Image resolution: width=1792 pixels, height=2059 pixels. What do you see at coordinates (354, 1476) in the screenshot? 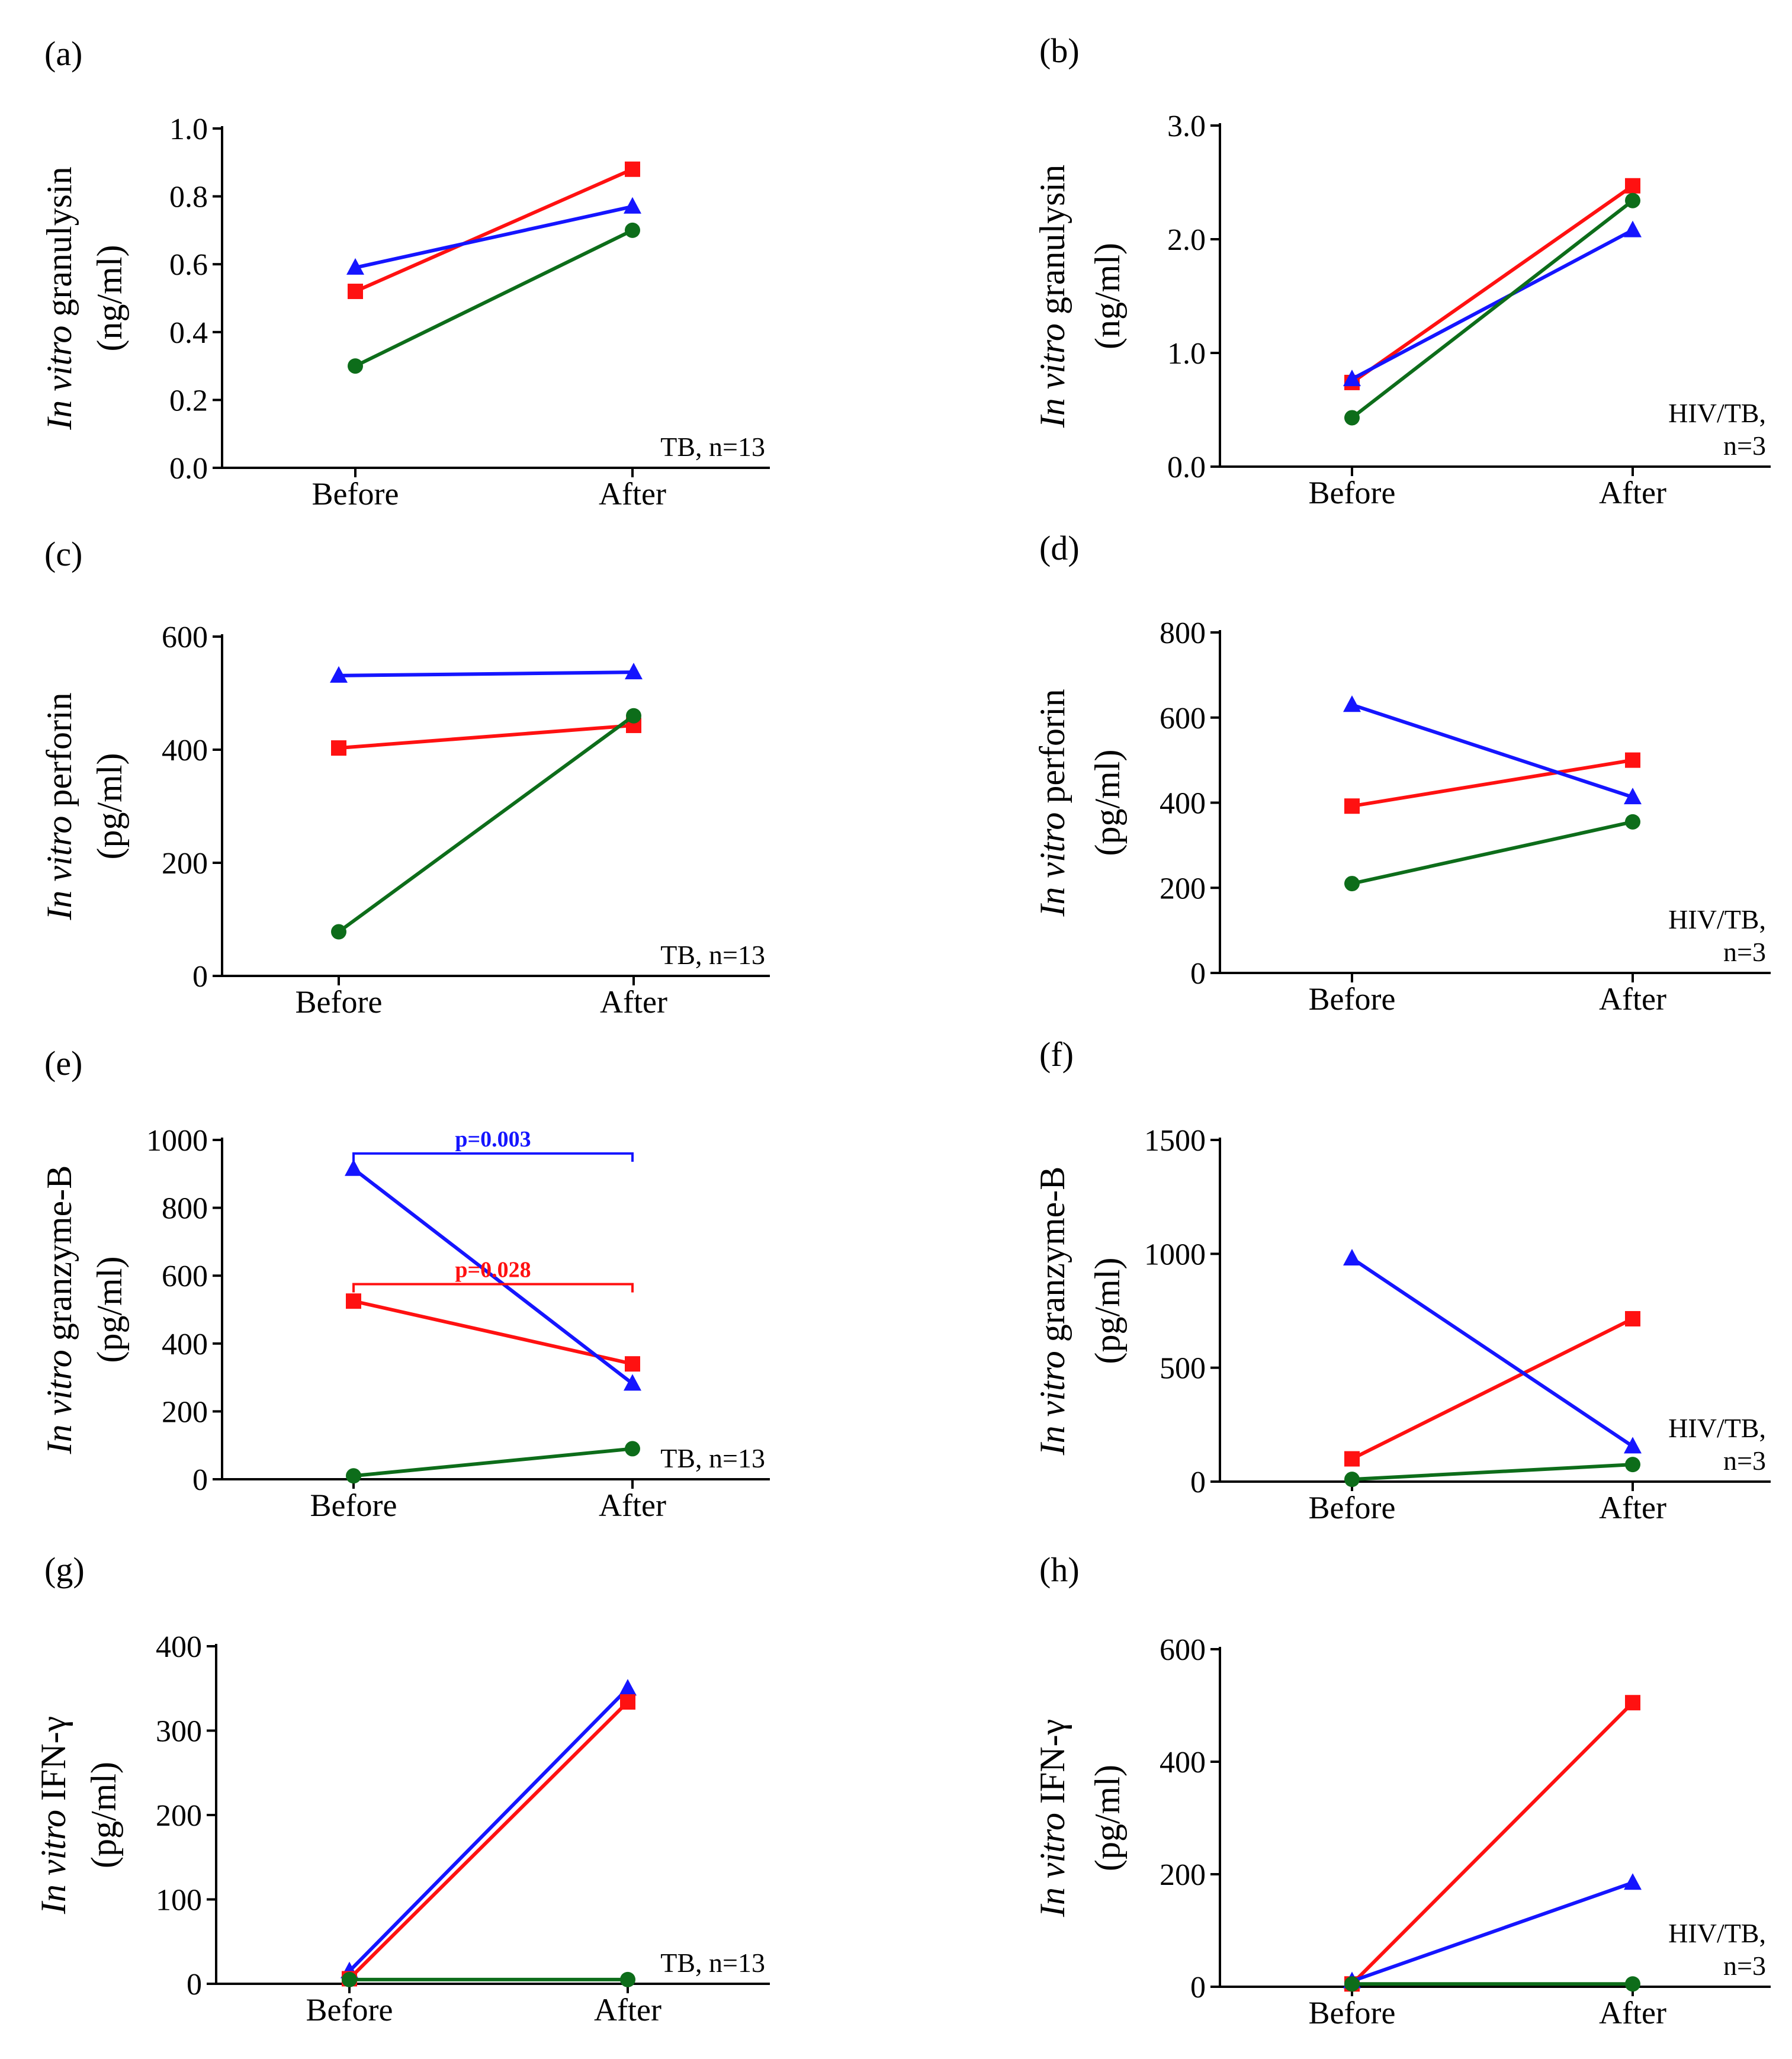
I see `data-point-green-before` at bounding box center [354, 1476].